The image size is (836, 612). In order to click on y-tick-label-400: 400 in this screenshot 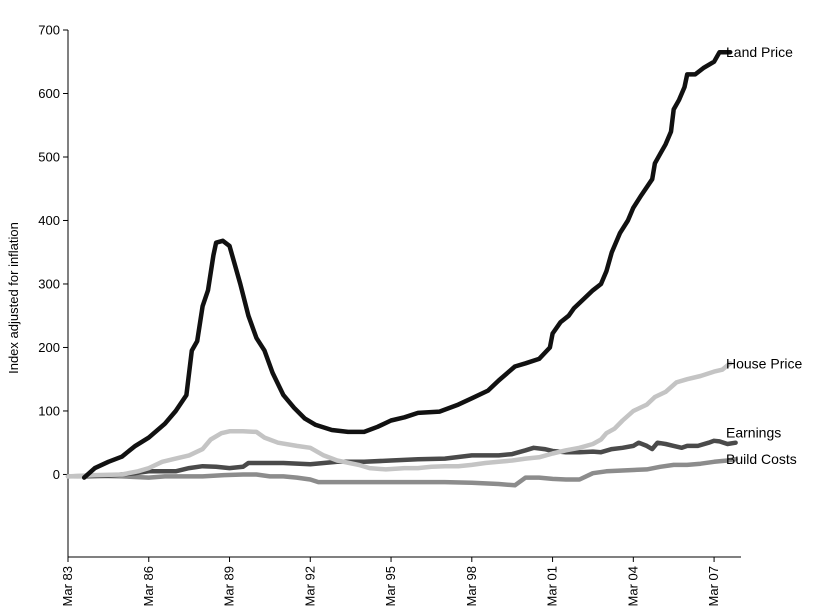, I will do `click(49, 220)`.